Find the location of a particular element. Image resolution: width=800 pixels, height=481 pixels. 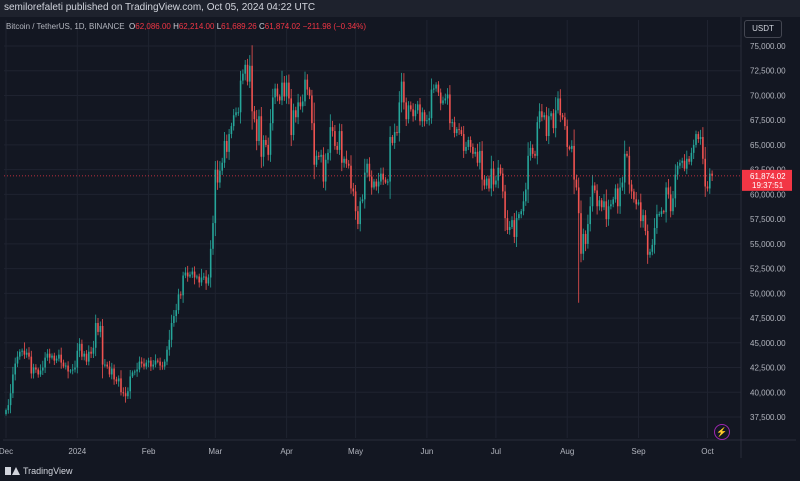

open-label: O is located at coordinates (132, 26).